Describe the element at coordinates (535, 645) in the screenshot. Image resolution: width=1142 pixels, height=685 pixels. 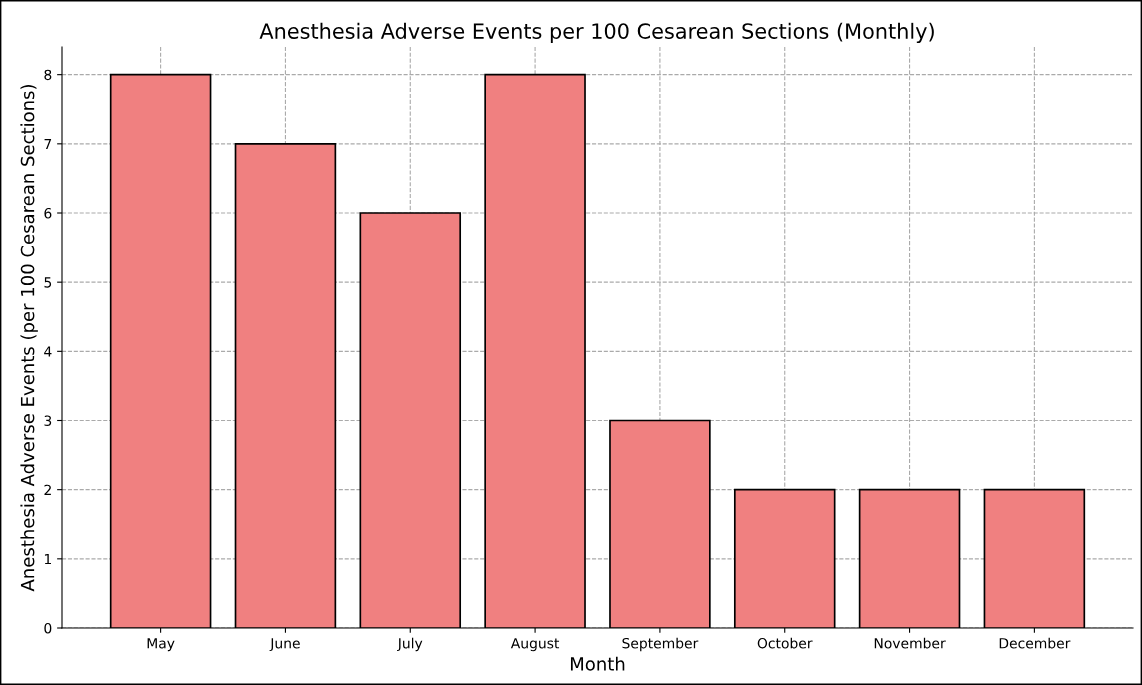
I see `x-tick-label: August` at that location.